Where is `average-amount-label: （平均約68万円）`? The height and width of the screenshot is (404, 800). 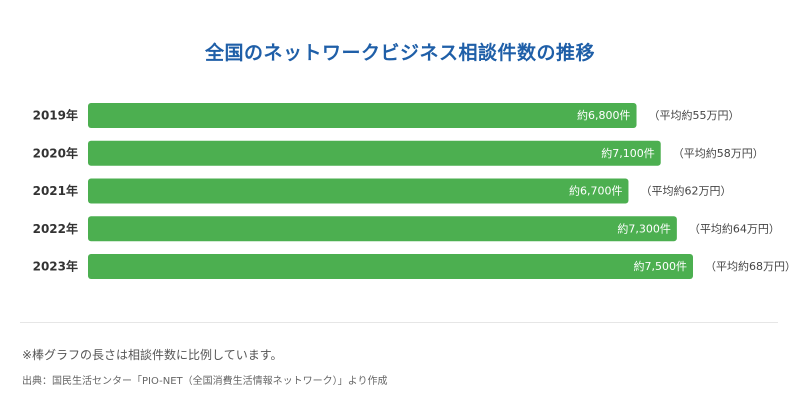
average-amount-label: （平均約68万円） is located at coordinates (750, 266).